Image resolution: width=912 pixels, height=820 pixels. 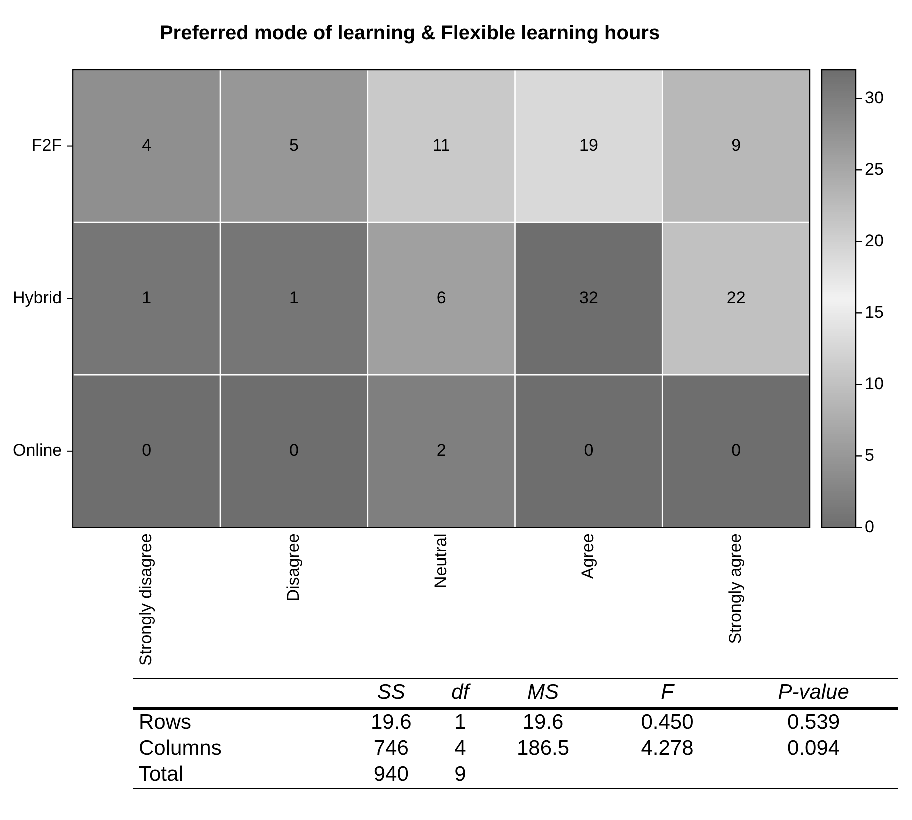 What do you see at coordinates (441, 450) in the screenshot?
I see `data-label: 2` at bounding box center [441, 450].